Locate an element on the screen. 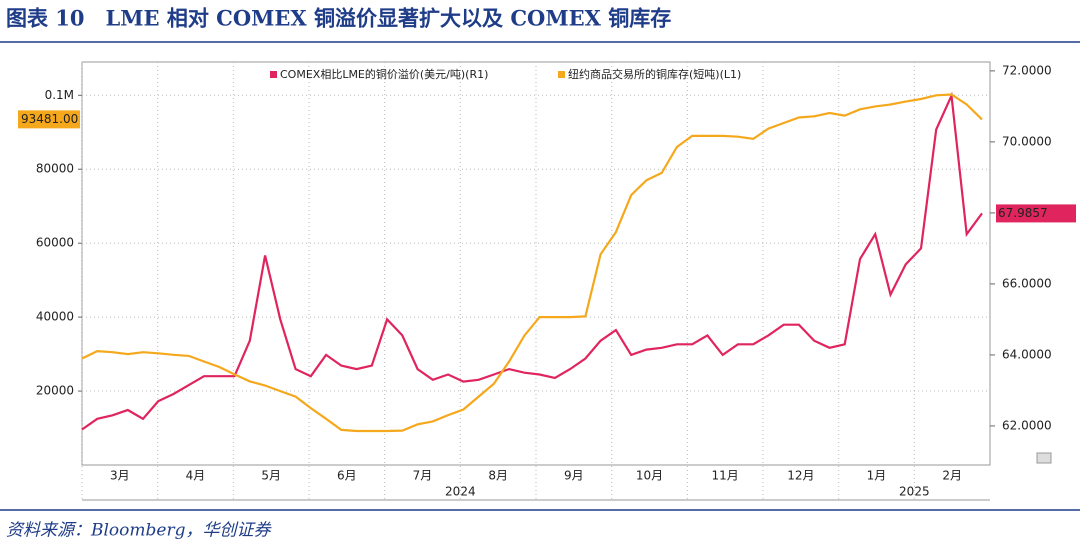 The height and width of the screenshot is (555, 1080). x-tick-label: 4月 is located at coordinates (196, 476).